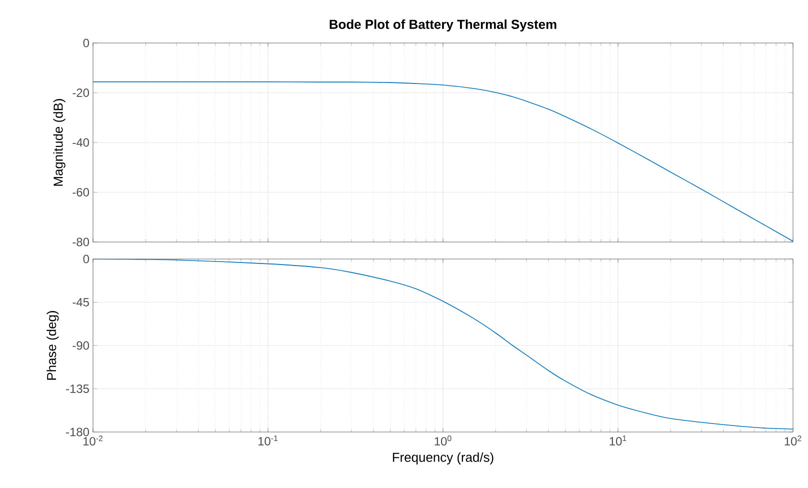 This screenshot has width=808, height=488. Describe the element at coordinates (81, 345) in the screenshot. I see `y-tick-label: -90` at that location.